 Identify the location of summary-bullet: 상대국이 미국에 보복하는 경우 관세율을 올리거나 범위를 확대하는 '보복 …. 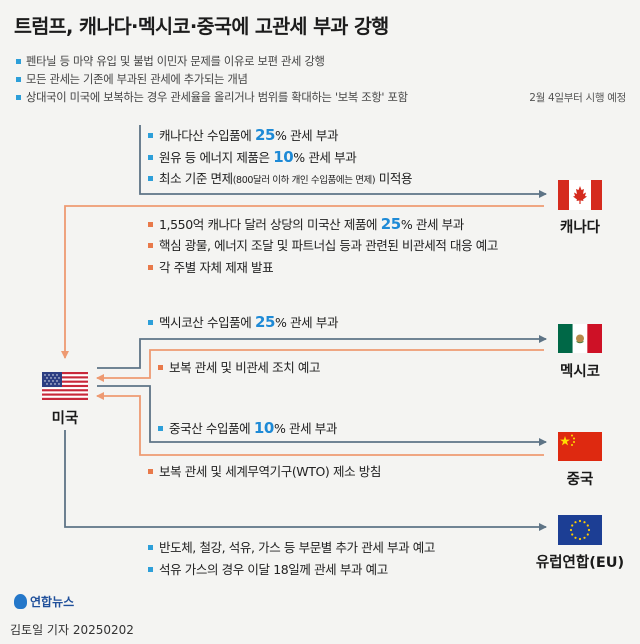
(321, 98).